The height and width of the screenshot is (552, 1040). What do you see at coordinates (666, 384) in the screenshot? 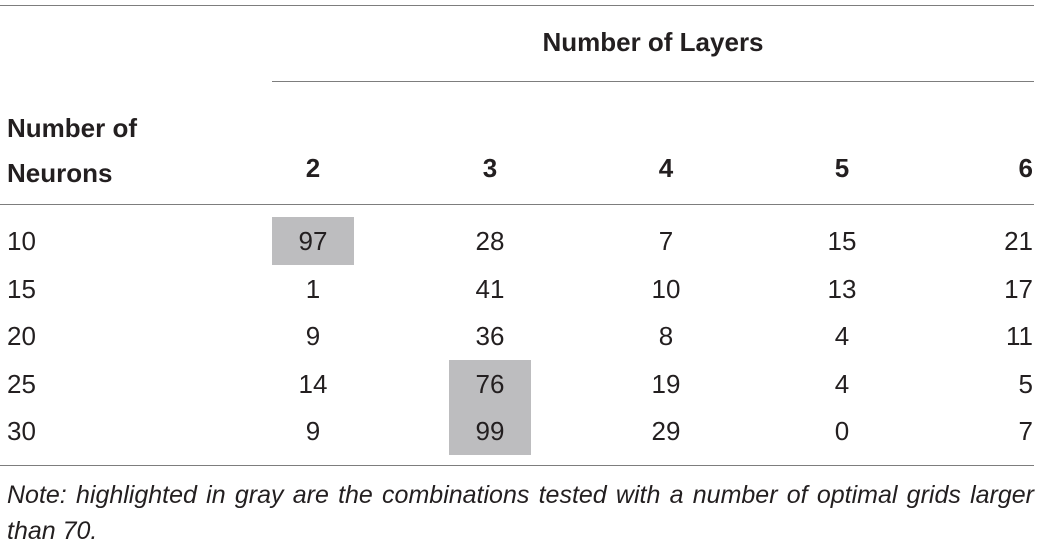
I see `table-cell: 19` at bounding box center [666, 384].